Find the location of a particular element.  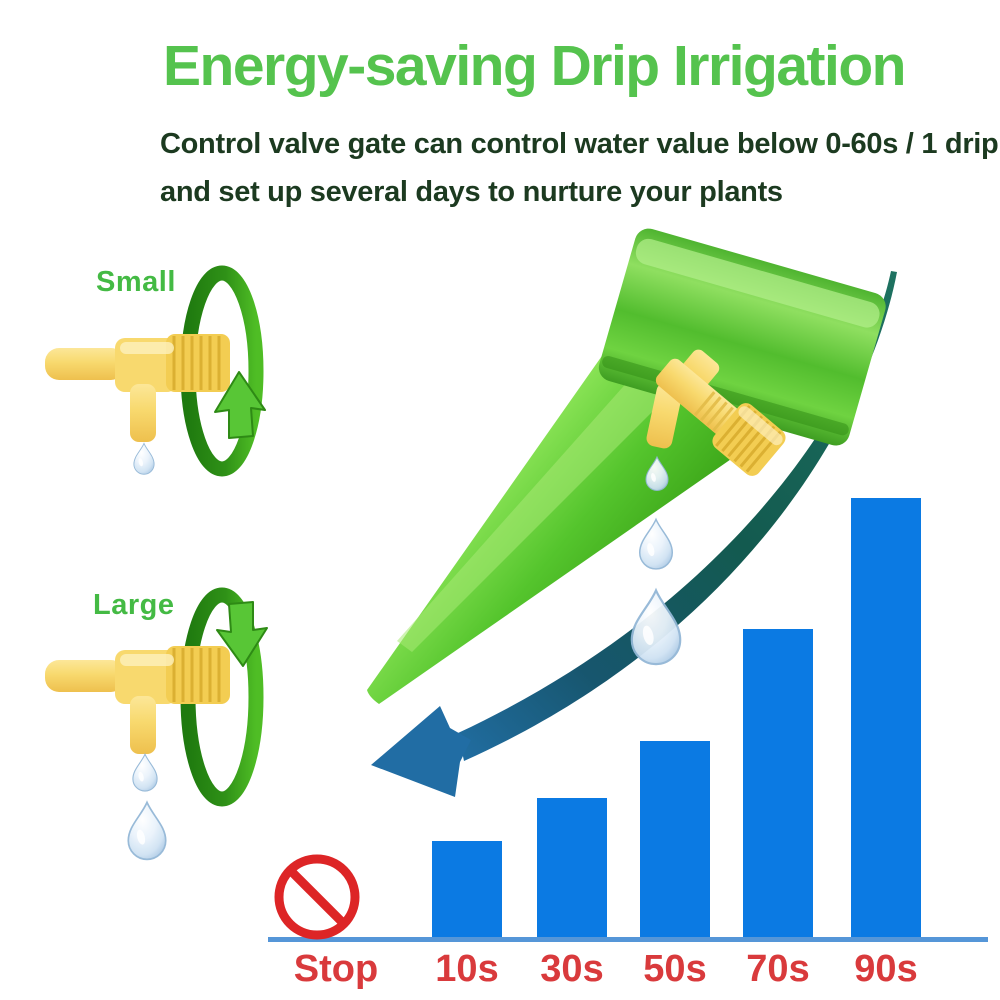

small-valve-illustration is located at coordinates (155, 371).